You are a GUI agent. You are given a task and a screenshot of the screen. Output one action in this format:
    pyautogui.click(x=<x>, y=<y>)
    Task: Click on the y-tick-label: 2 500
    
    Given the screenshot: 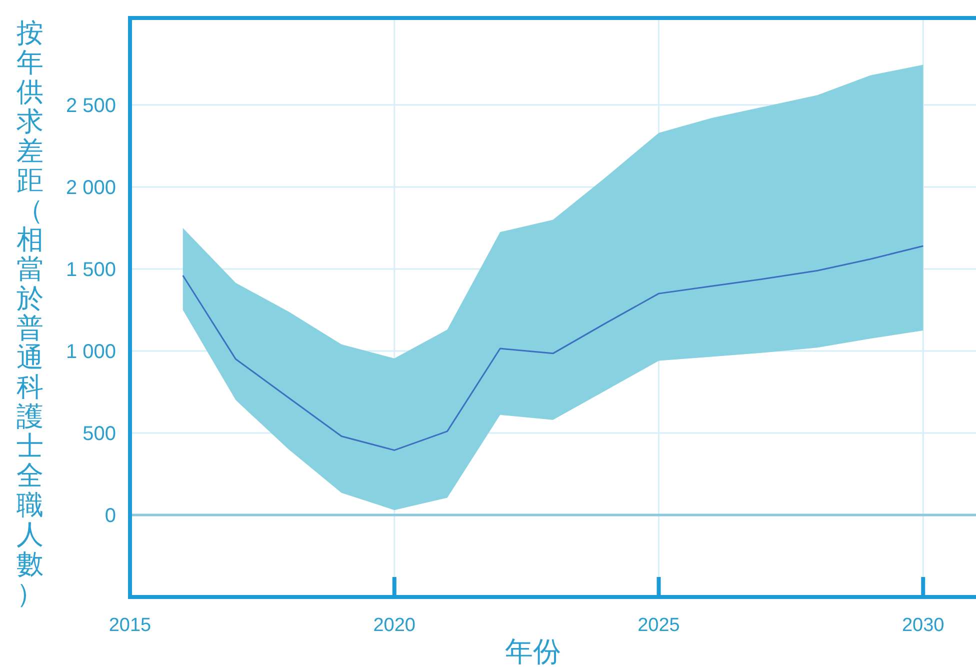 What is the action you would take?
    pyautogui.click(x=91, y=105)
    